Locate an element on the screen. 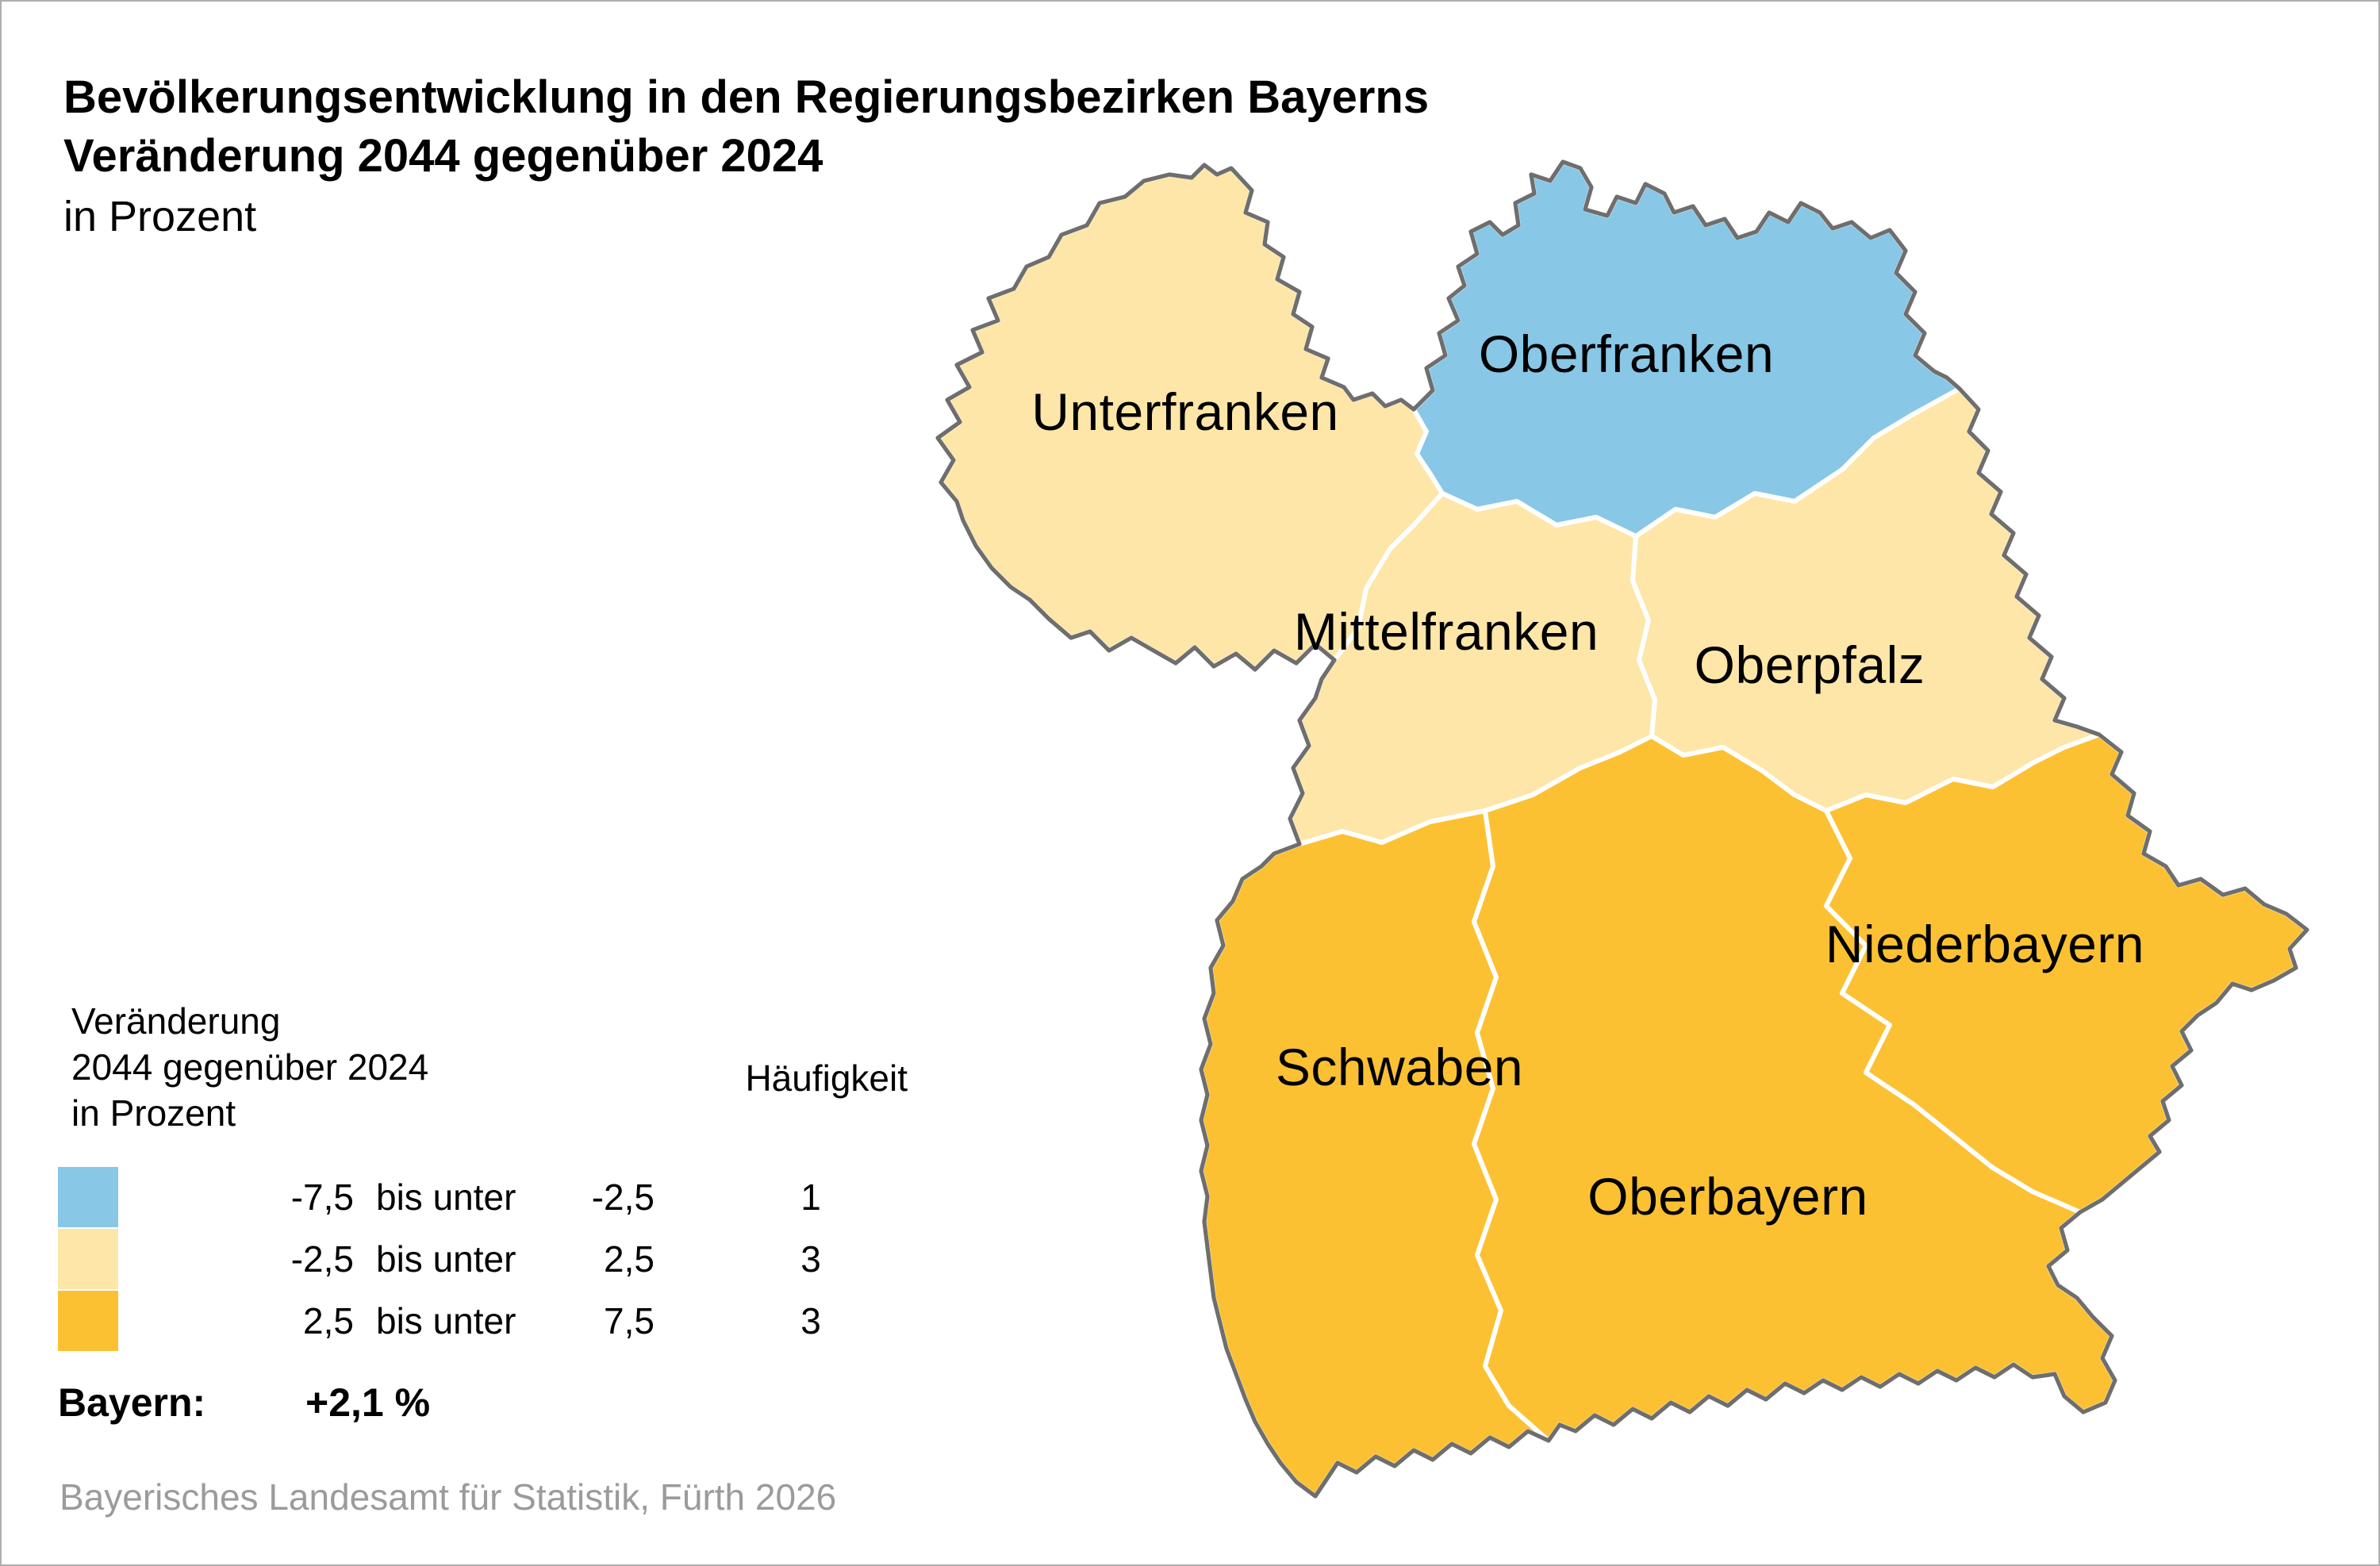 Image resolution: width=2380 pixels, height=1566 pixels. region-label-unterfranken: Unterfranken is located at coordinates (1185, 411).